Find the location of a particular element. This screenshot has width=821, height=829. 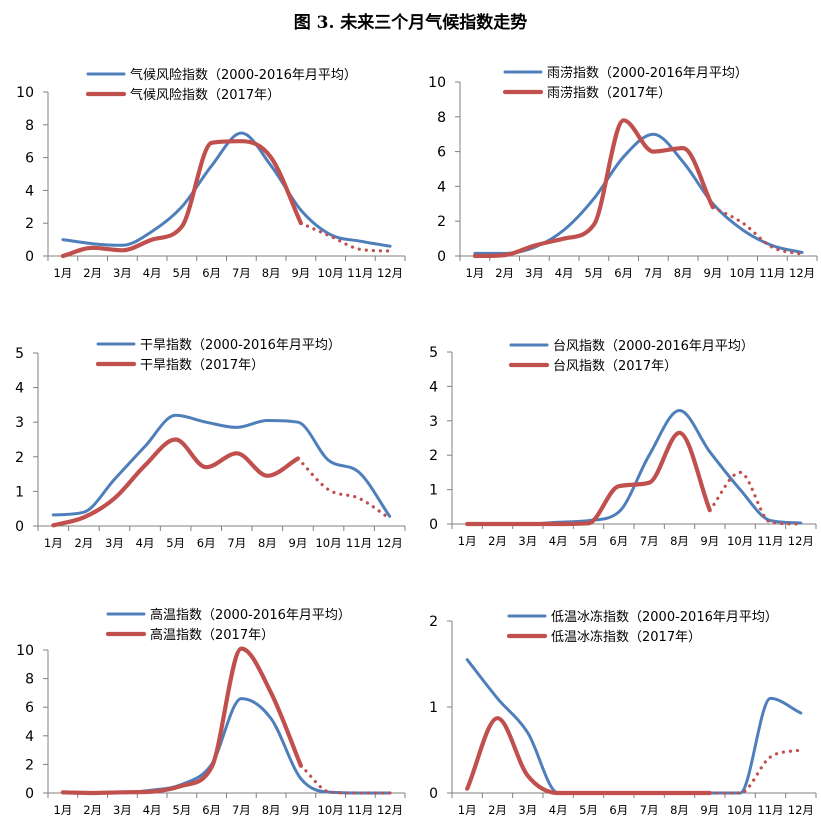

y-tick-label: 10 is located at coordinates (25, 651).